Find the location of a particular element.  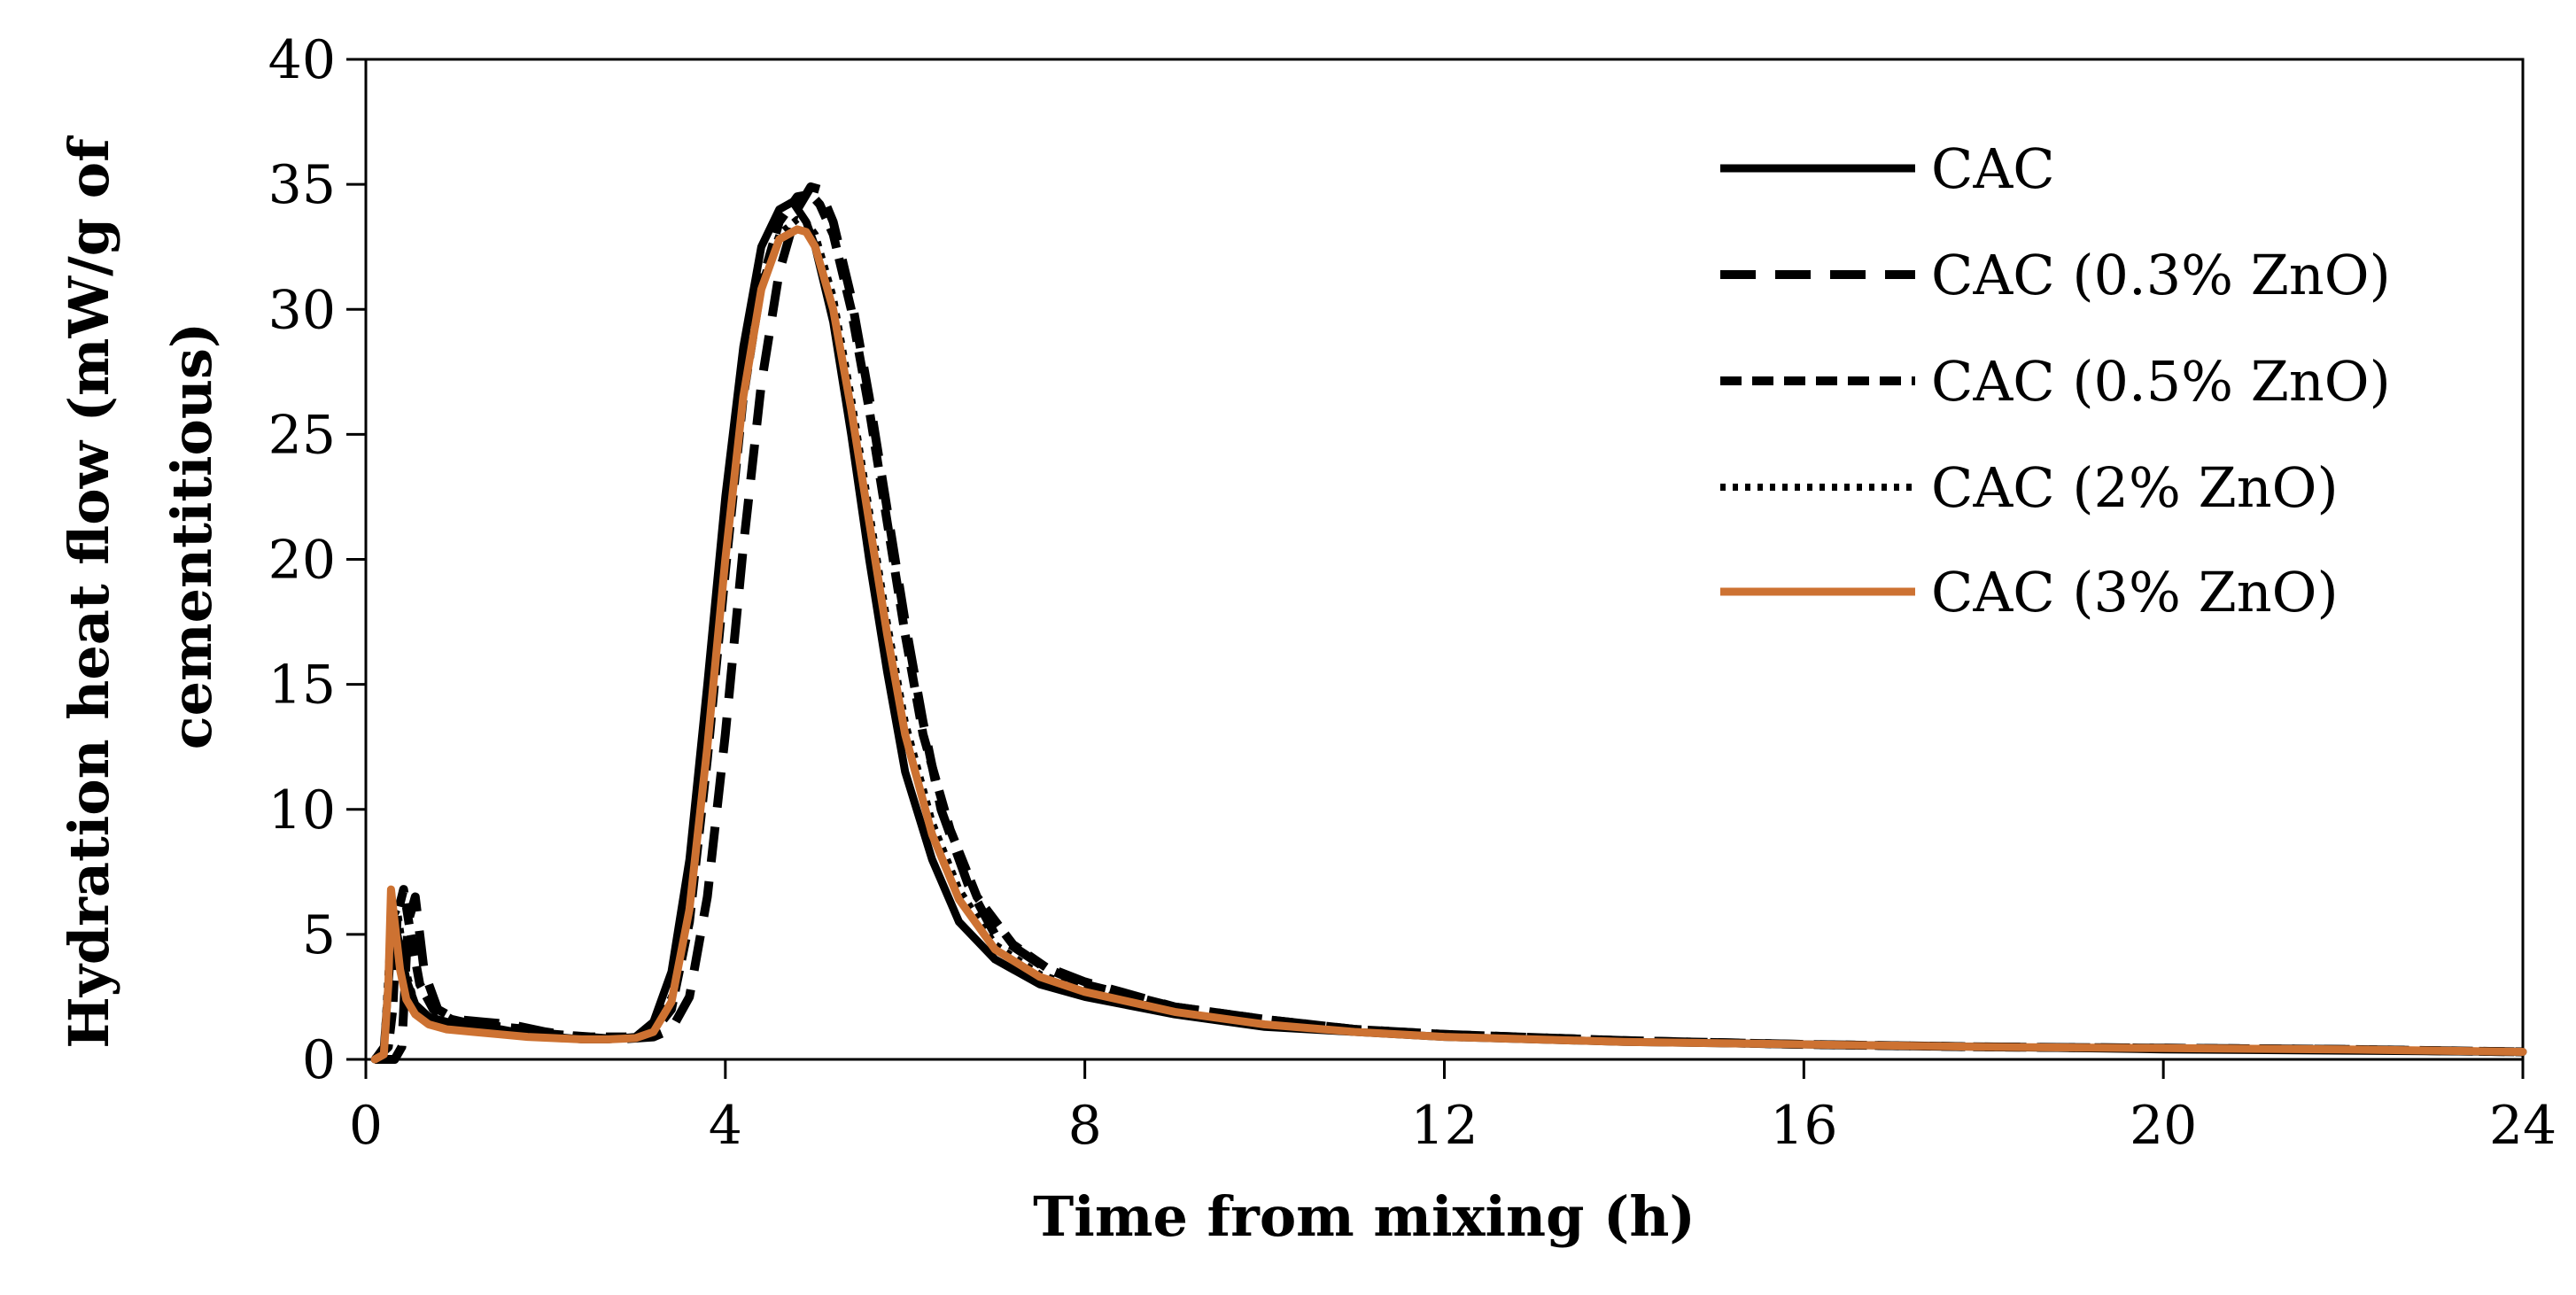

x-tick-label: 16 is located at coordinates (1803, 1126).